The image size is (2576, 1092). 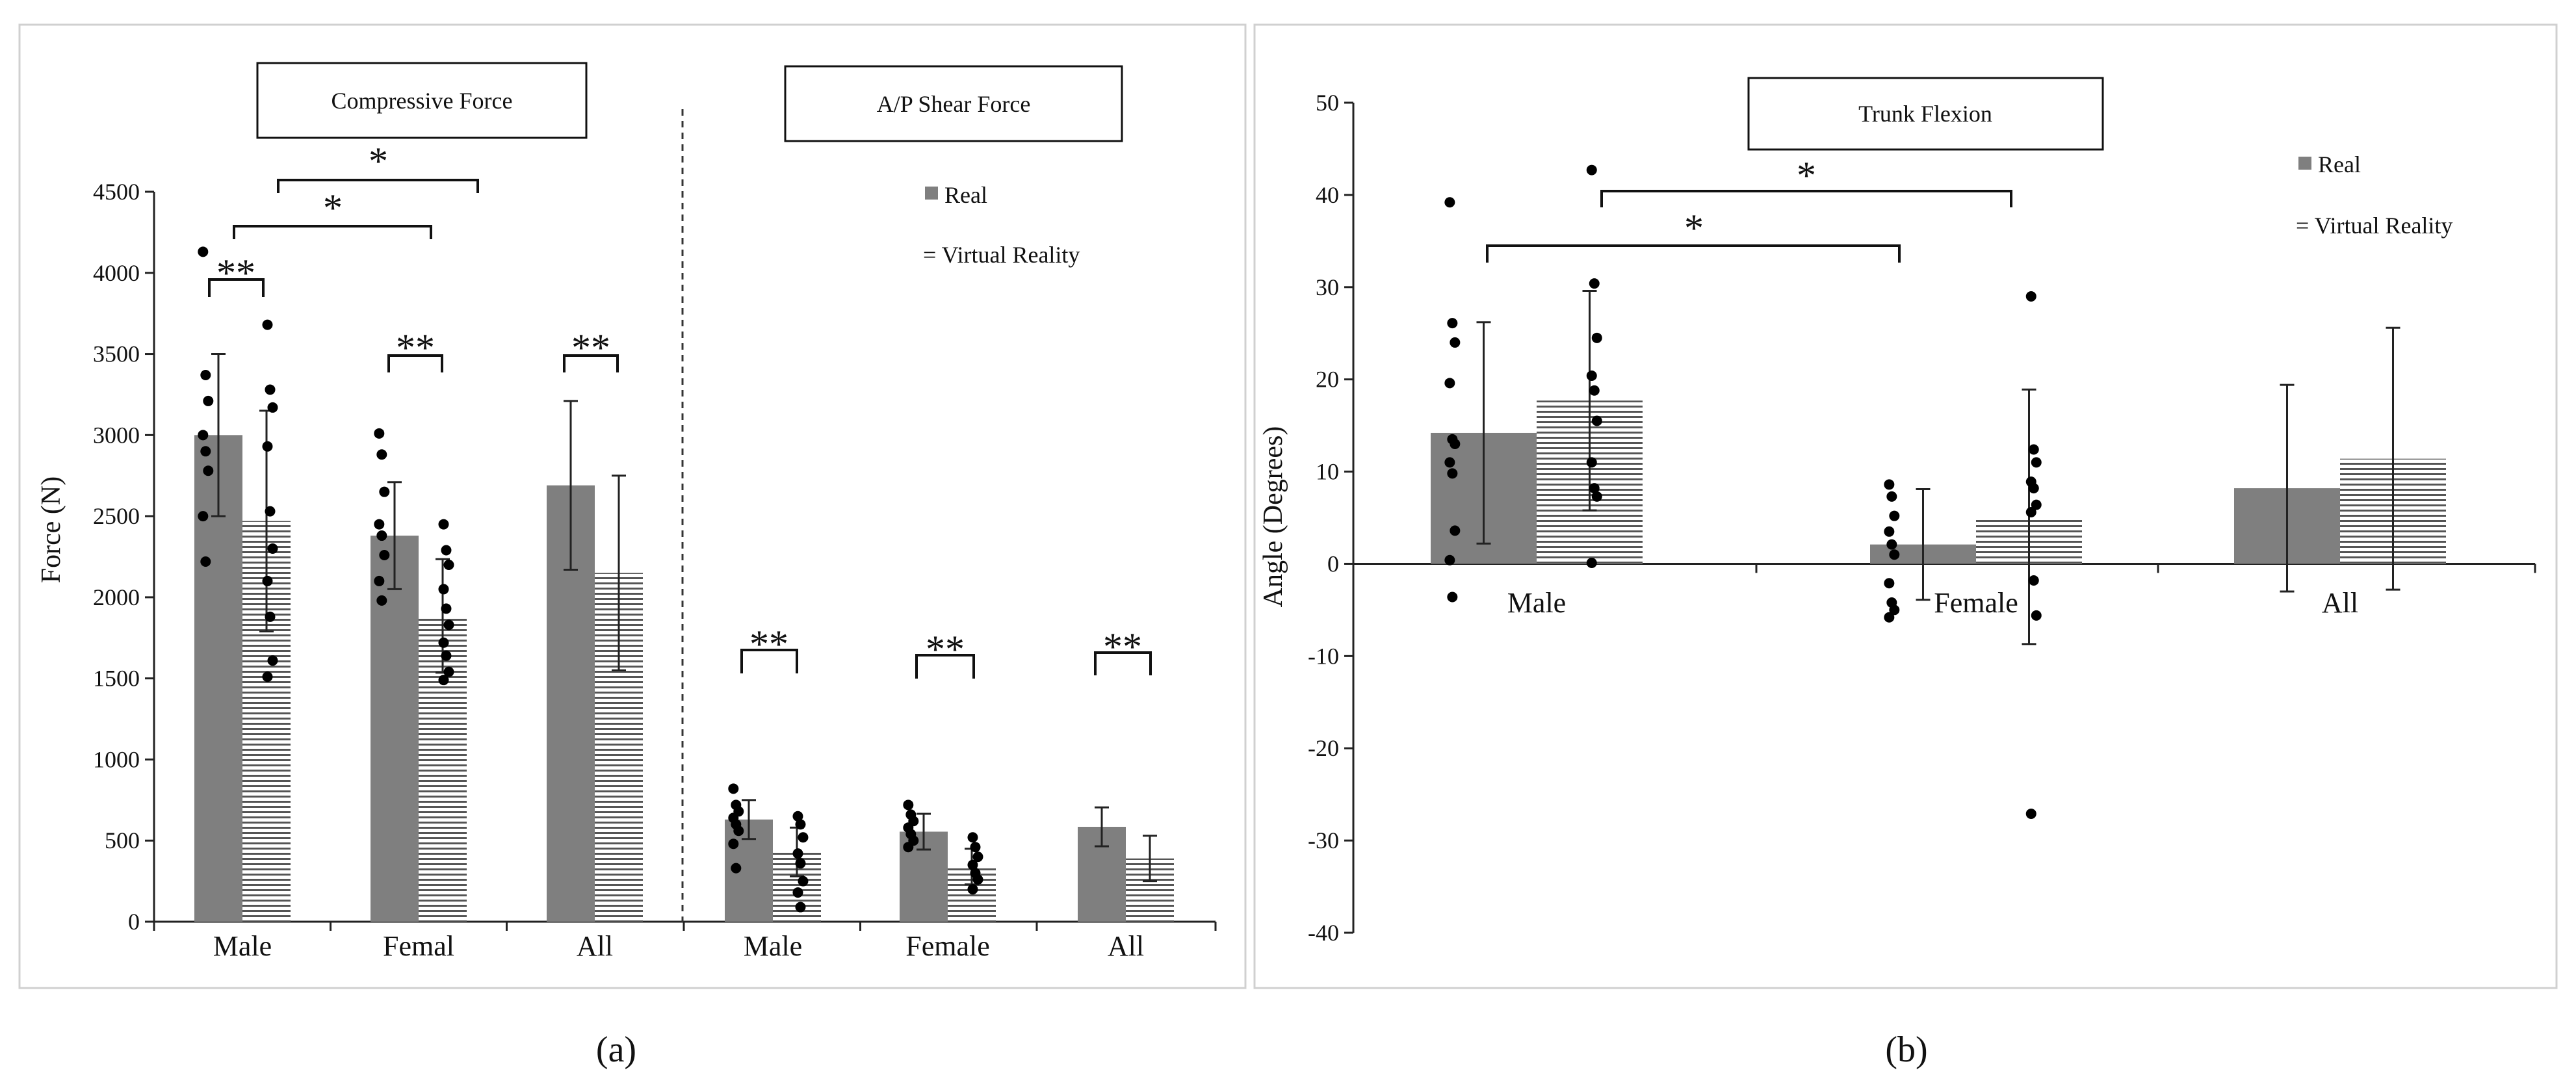 I want to click on panel-b-y-axis-label: Angle (Degrees), so click(x=1273, y=517).